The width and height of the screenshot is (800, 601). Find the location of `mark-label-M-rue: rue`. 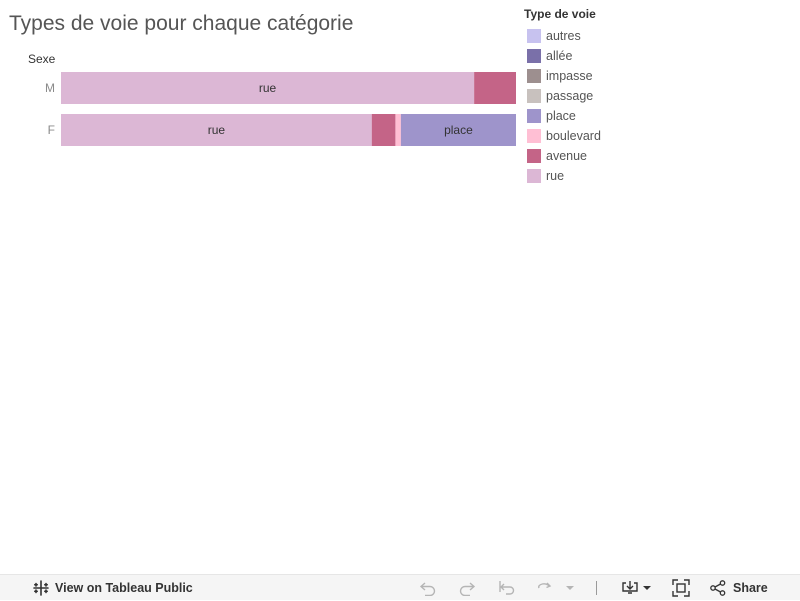

mark-label-M-rue: rue is located at coordinates (268, 88).